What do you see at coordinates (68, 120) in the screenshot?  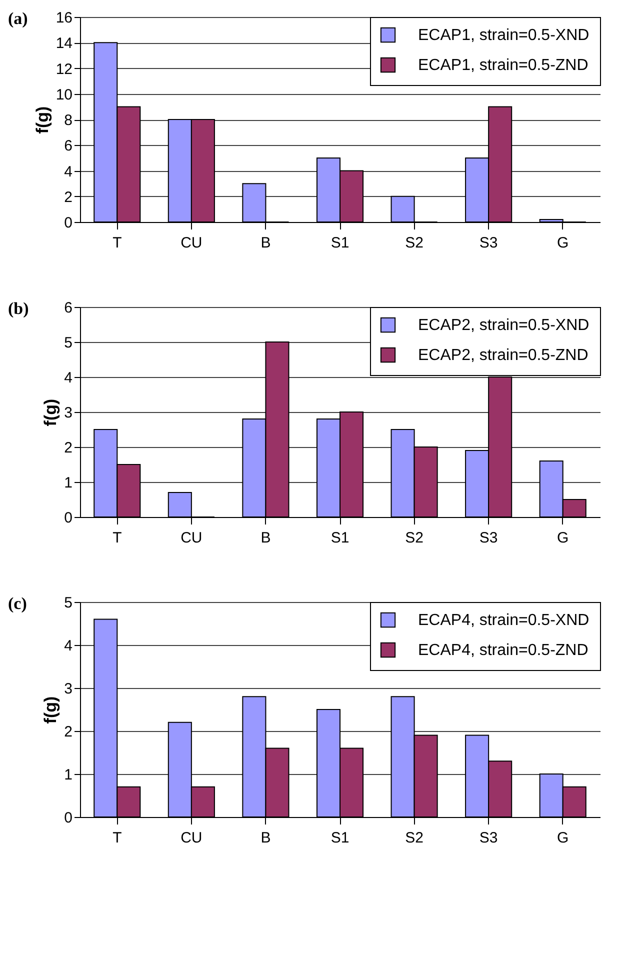 I see `y-tick-label: 8` at bounding box center [68, 120].